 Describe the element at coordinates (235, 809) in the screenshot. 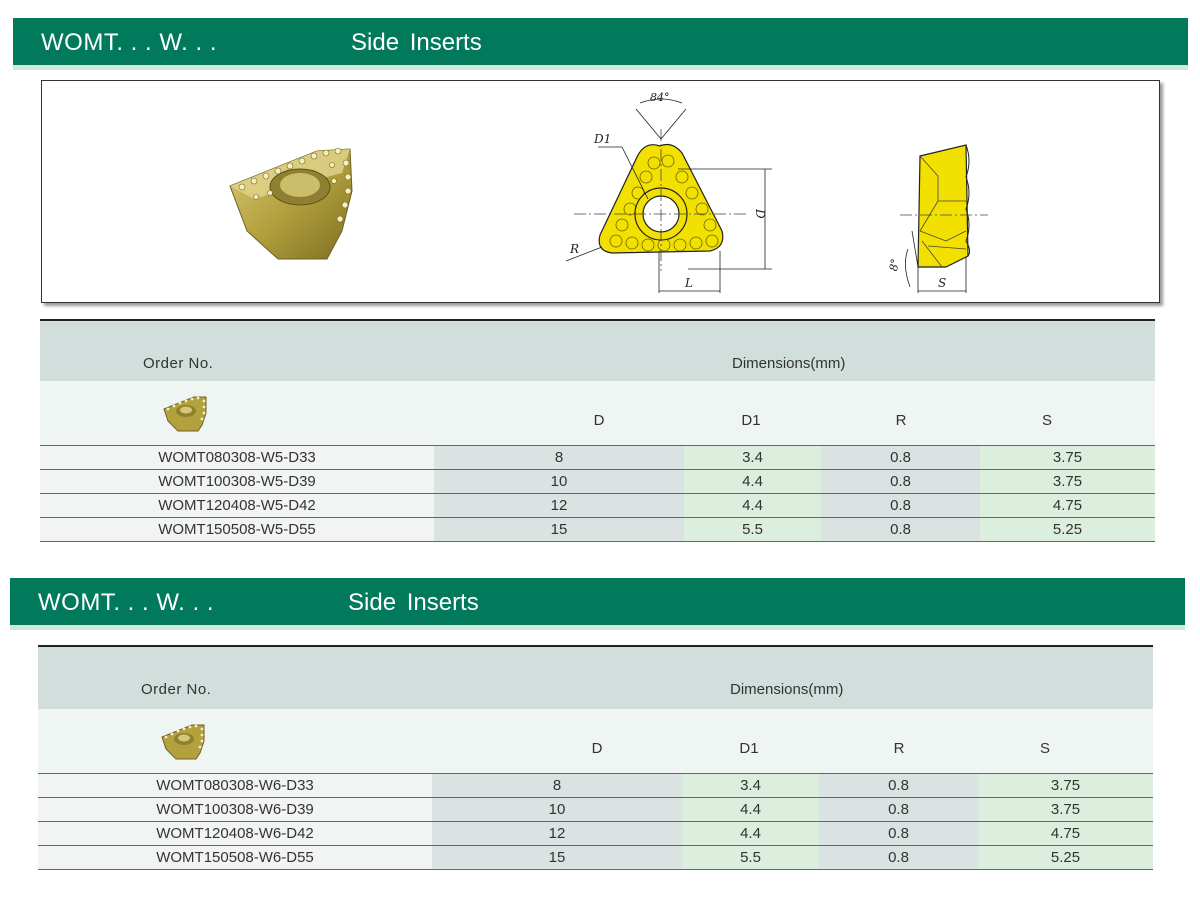

I see `order-no-cell: WOMT100308-W6-D39` at that location.